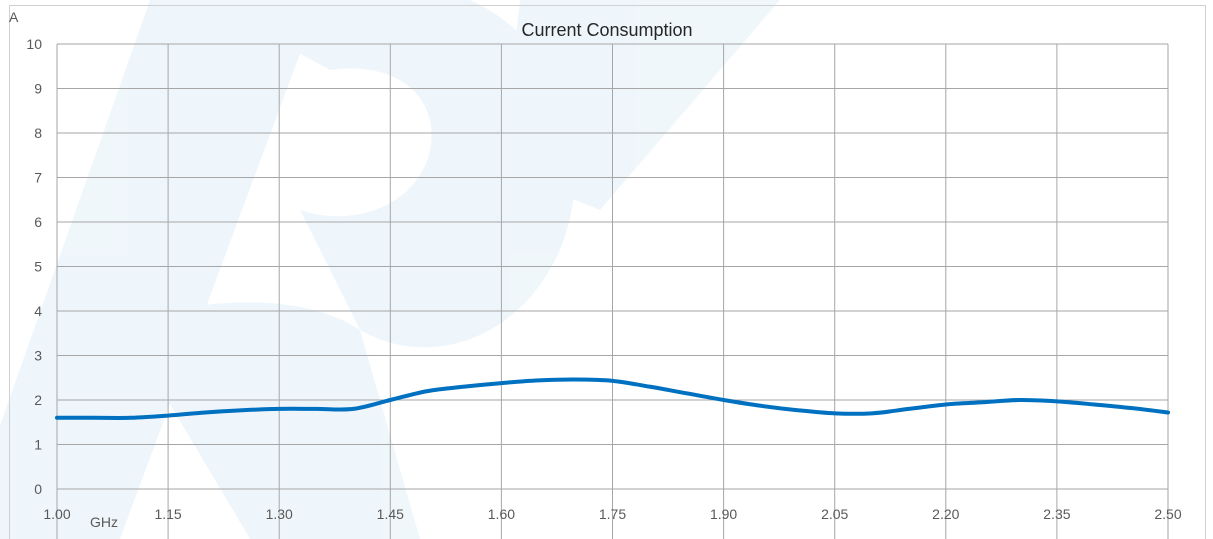  I want to click on series-group, so click(612, 398).